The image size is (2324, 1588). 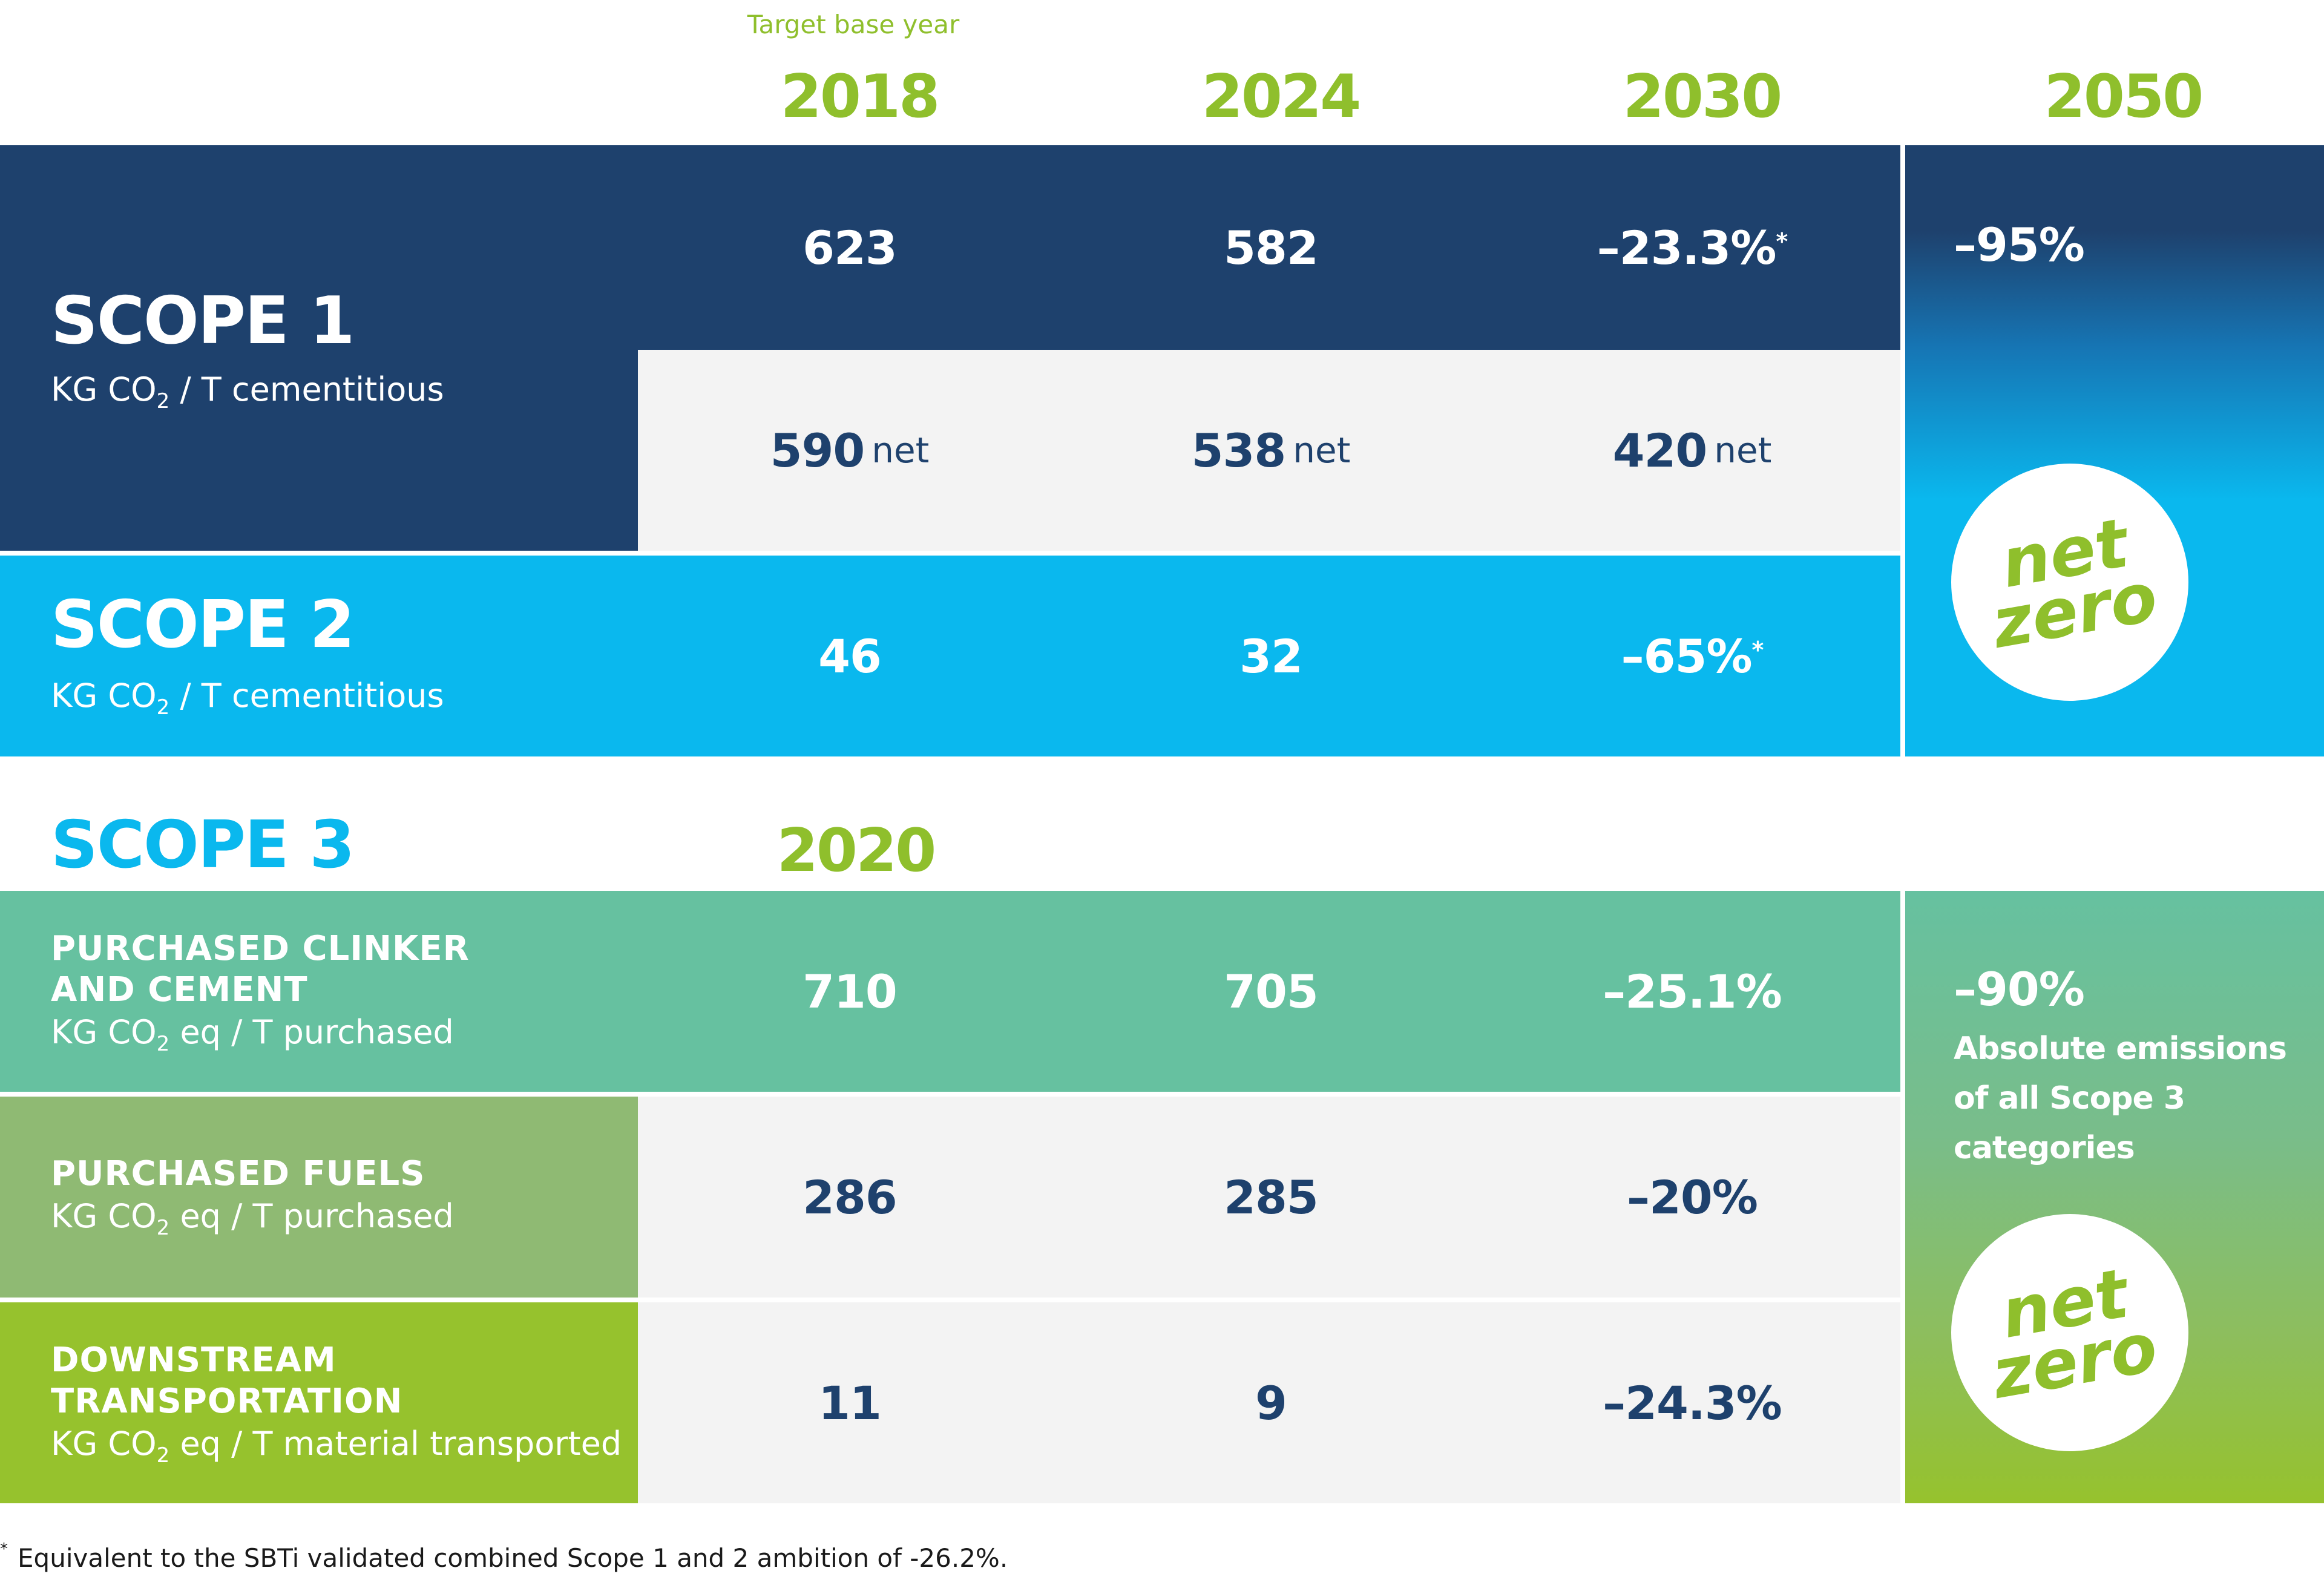 I want to click on scope12-2050-panel: –95% net zero, so click(x=2114, y=450).